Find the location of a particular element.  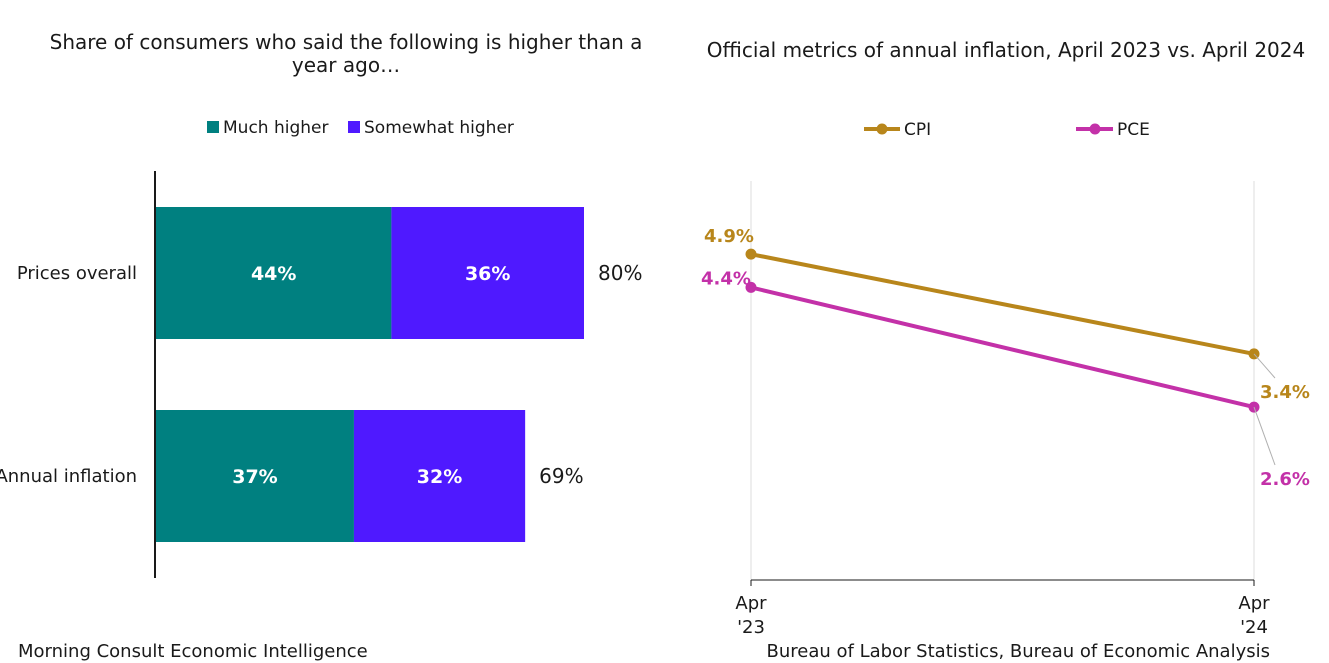

line-pce is located at coordinates (1002, 347).